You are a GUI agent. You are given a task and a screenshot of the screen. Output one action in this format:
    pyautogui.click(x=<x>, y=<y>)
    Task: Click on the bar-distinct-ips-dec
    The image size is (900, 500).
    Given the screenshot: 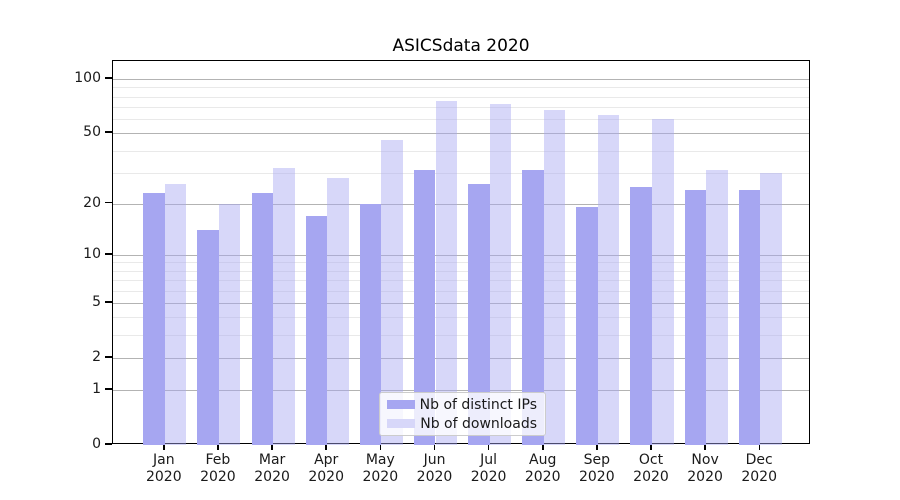 What is the action you would take?
    pyautogui.click(x=749, y=317)
    